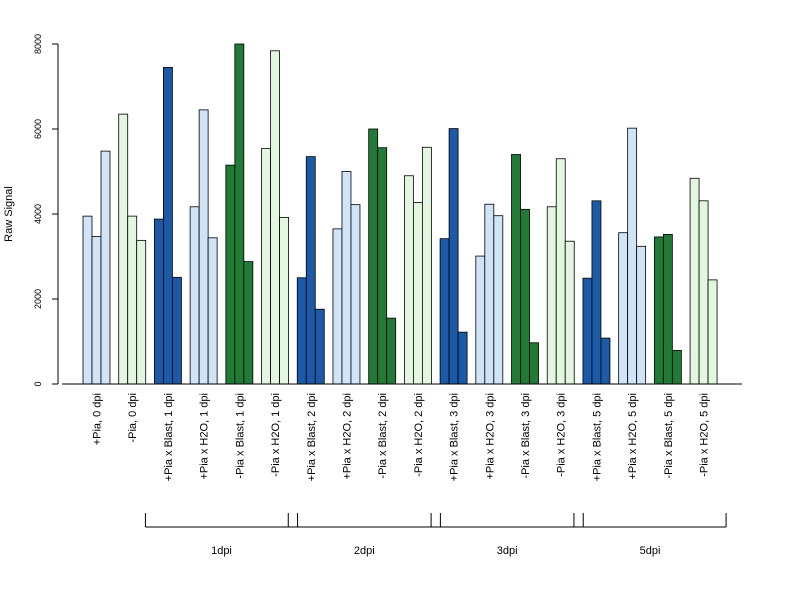  Describe the element at coordinates (38, 383) in the screenshot. I see `y-tick-label: 0` at that location.